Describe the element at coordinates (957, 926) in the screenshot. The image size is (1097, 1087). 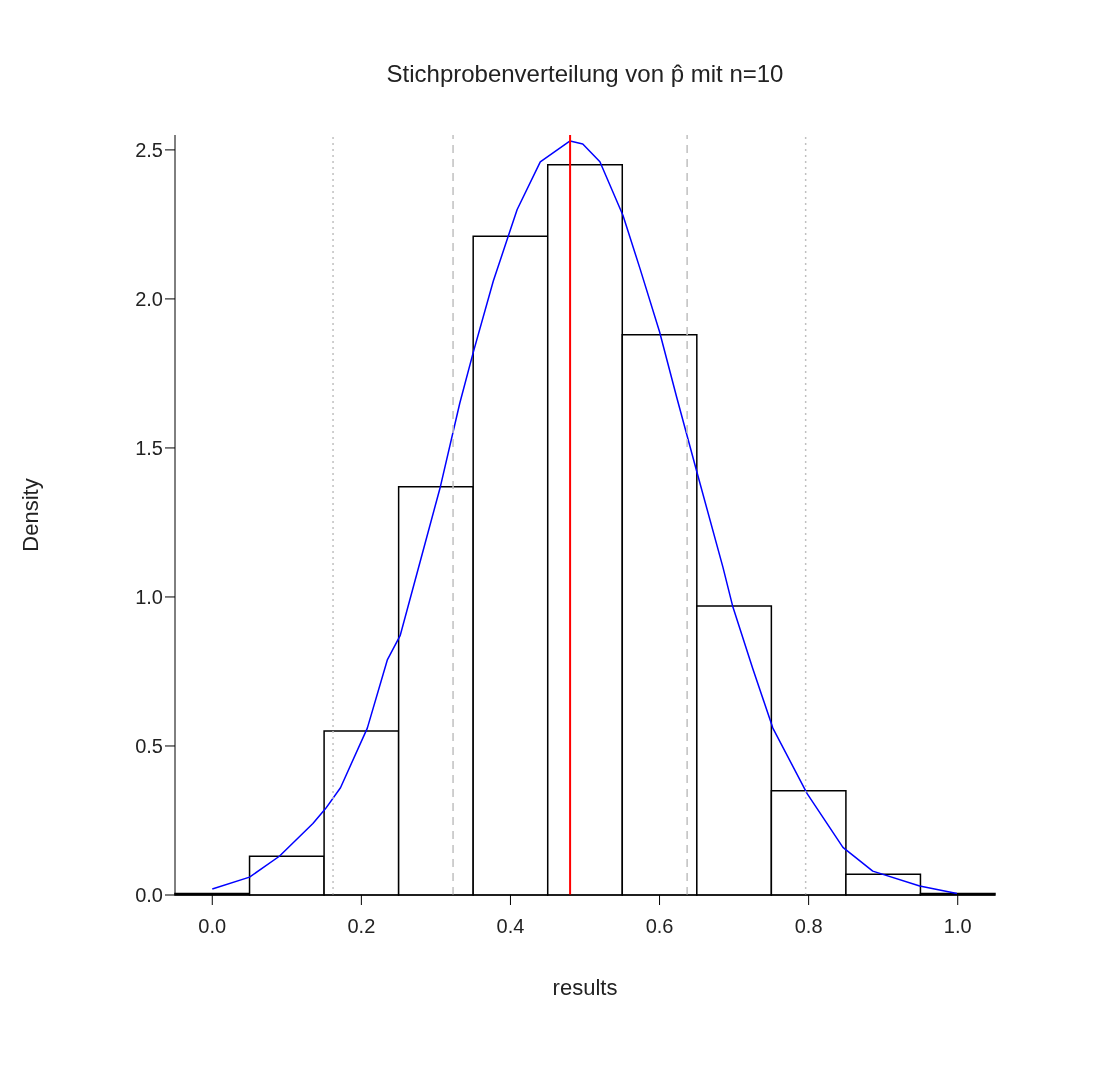
I see `x-tick-label: 1.0` at that location.